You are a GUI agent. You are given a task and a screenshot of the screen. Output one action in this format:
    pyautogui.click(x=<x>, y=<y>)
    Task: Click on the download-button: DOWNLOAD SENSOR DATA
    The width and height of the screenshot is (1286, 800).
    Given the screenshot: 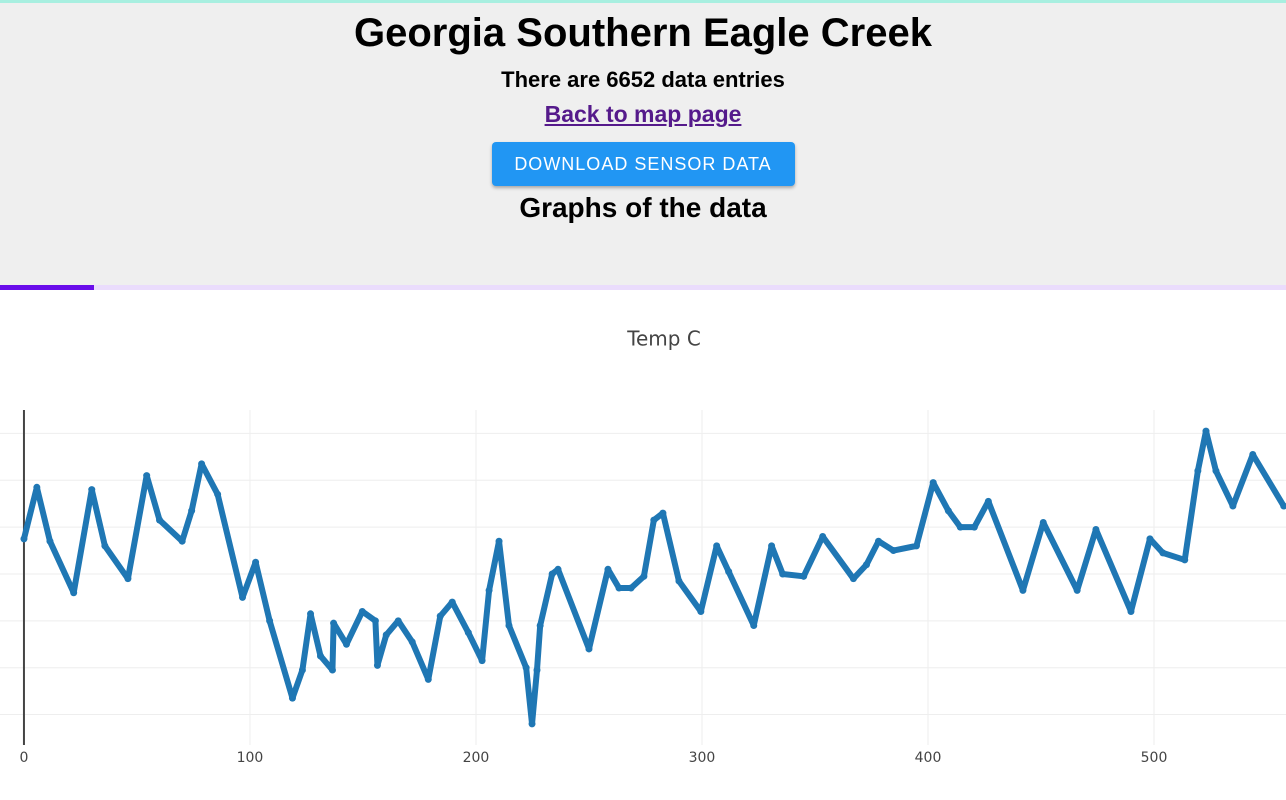 What is the action you would take?
    pyautogui.click(x=643, y=164)
    